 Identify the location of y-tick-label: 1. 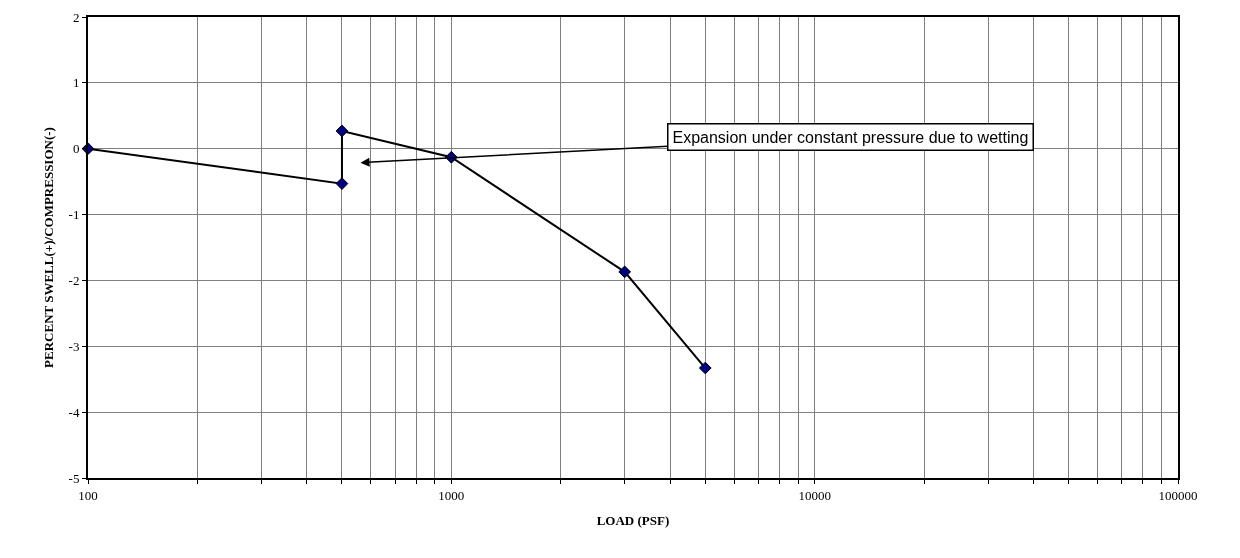
(76, 83).